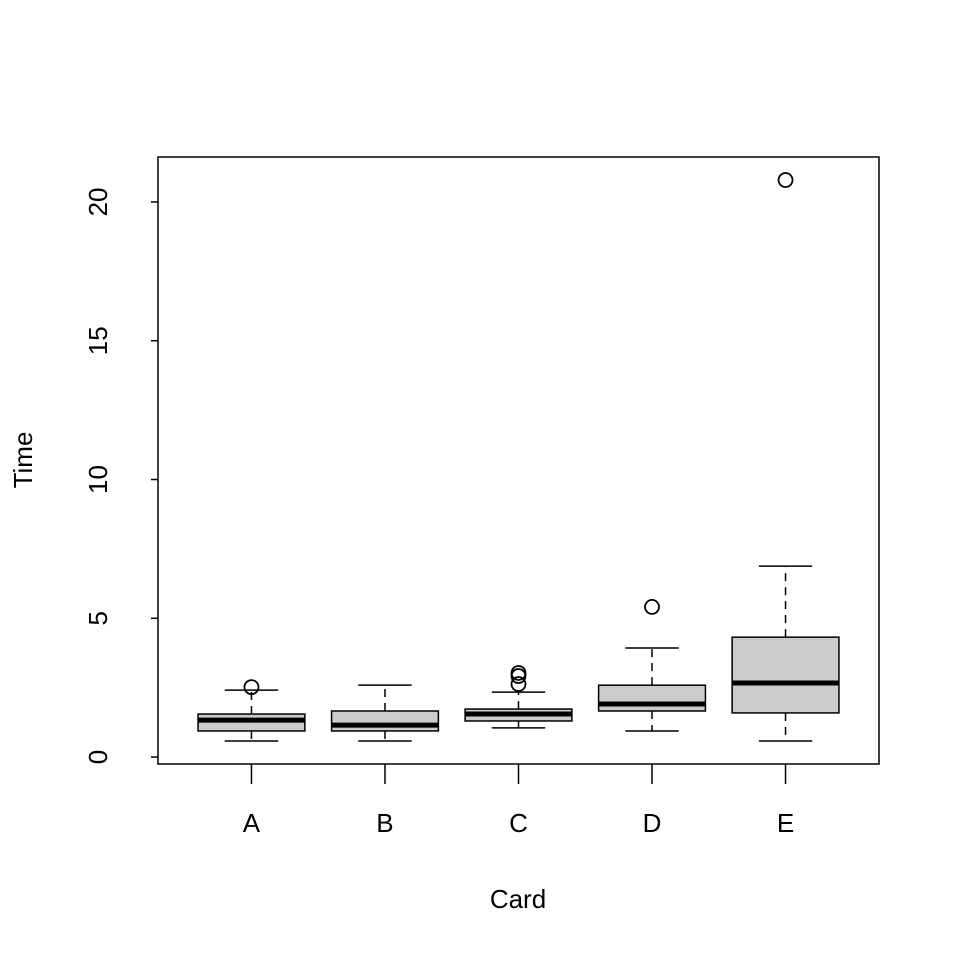 This screenshot has width=960, height=965. Describe the element at coordinates (98, 479) in the screenshot. I see `y-tick-label: 10` at that location.